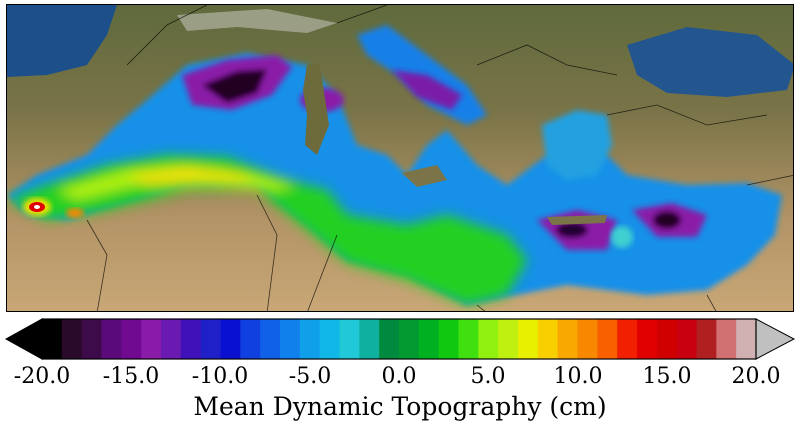 The height and width of the screenshot is (423, 800). What do you see at coordinates (427, 90) in the screenshot?
I see `adriatic-low` at bounding box center [427, 90].